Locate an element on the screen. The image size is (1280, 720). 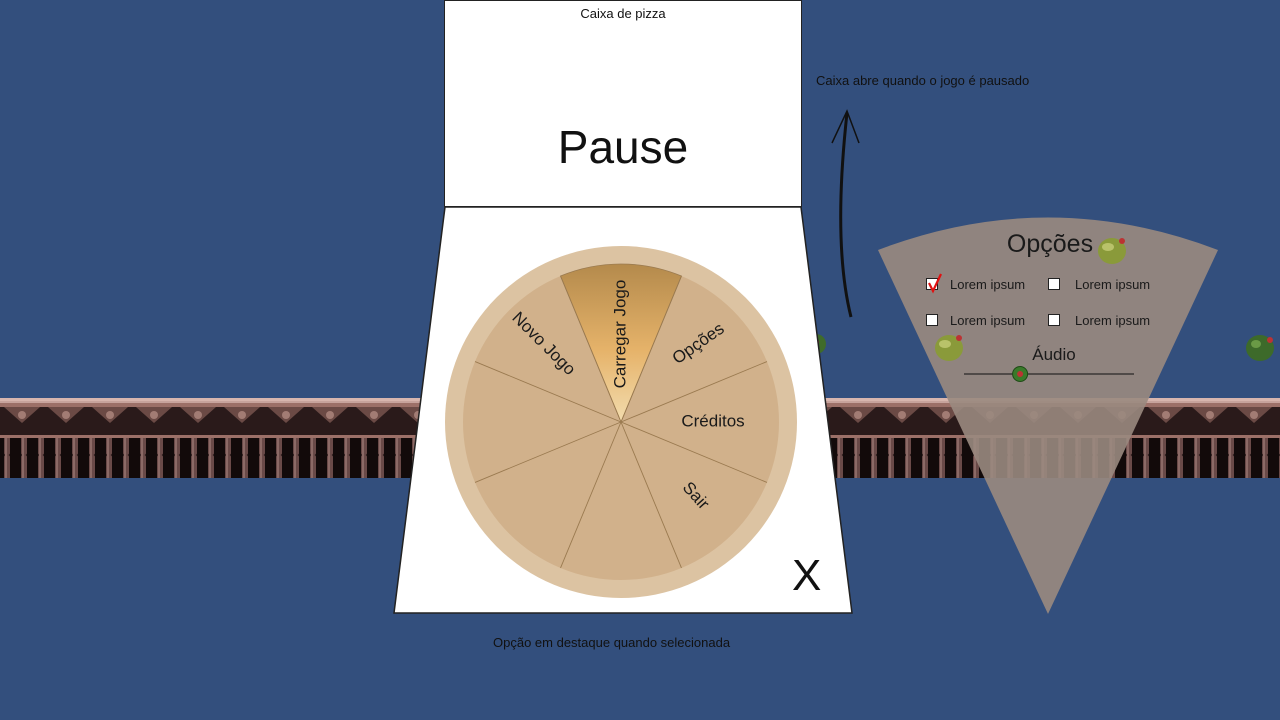
arrow-up-icon is located at coordinates (845, 213).